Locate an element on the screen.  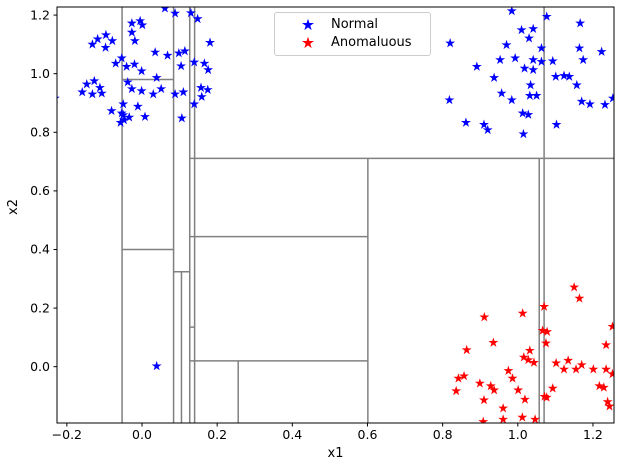
legend-item-anomalous: Anomaluous is located at coordinates (362, 43).